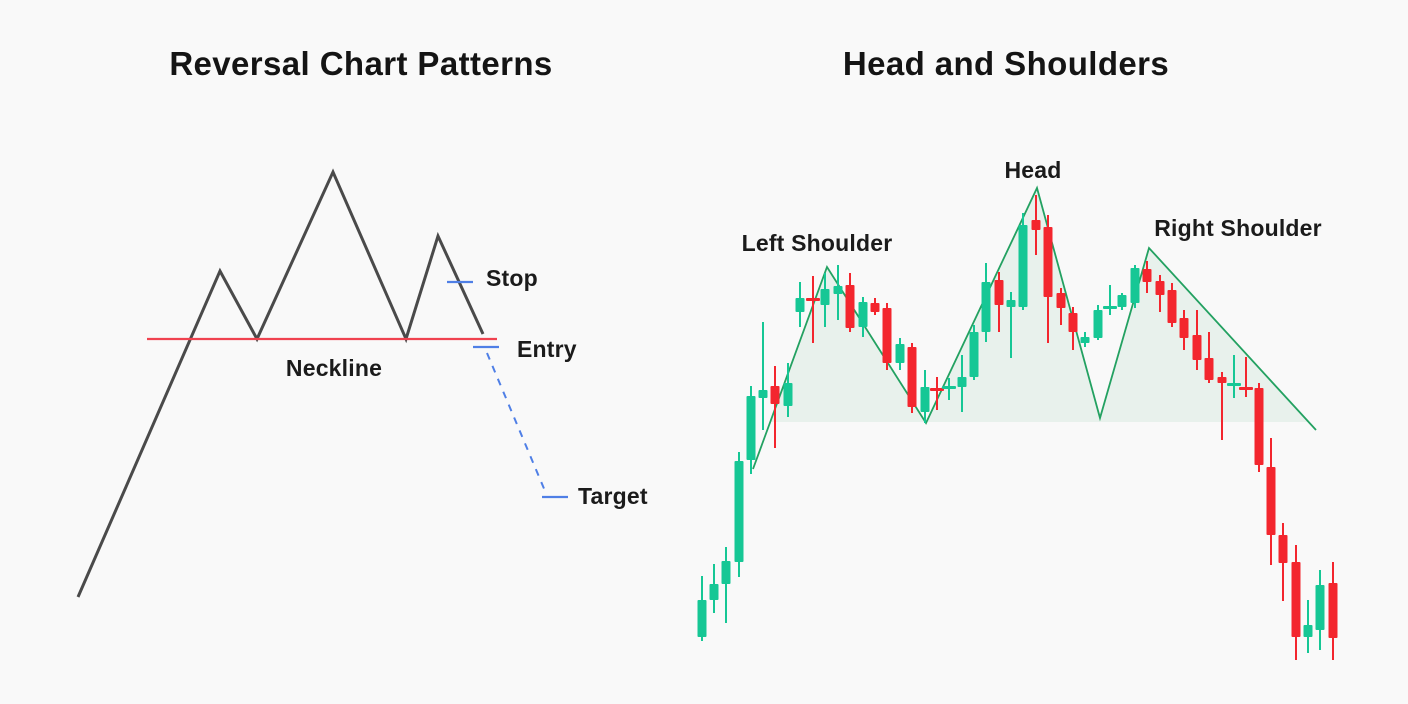  Describe the element at coordinates (361, 63) in the screenshot. I see `left-panel-title: Reversal Chart Patterns` at that location.